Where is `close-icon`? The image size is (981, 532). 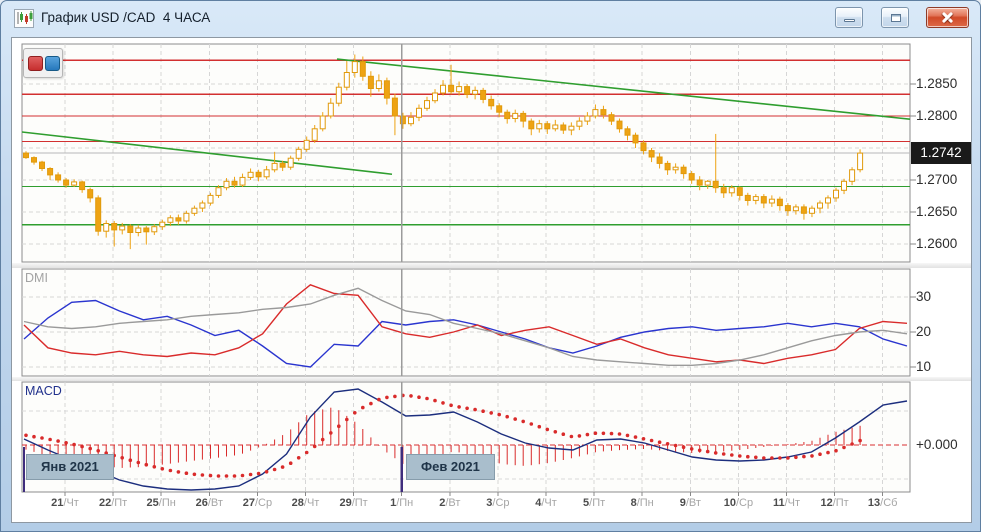
close-icon is located at coordinates (947, 17).